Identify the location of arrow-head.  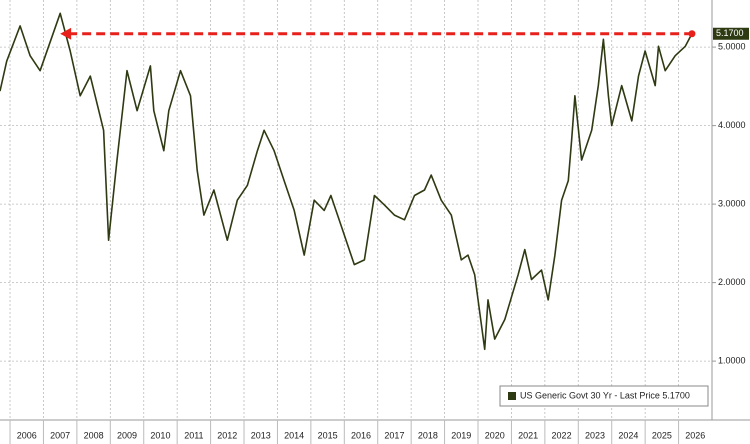
(66, 33).